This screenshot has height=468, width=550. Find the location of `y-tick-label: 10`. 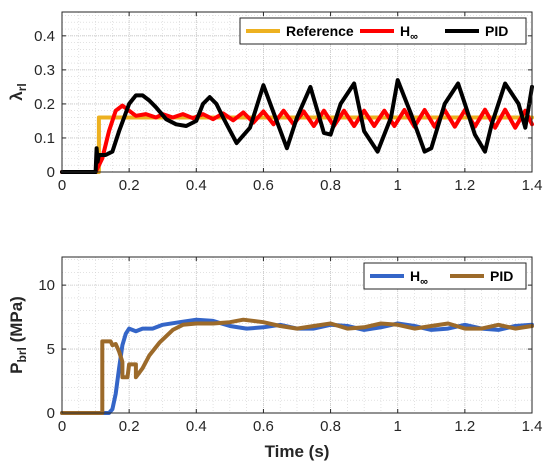

y-tick-label: 10 is located at coordinates (46, 285).